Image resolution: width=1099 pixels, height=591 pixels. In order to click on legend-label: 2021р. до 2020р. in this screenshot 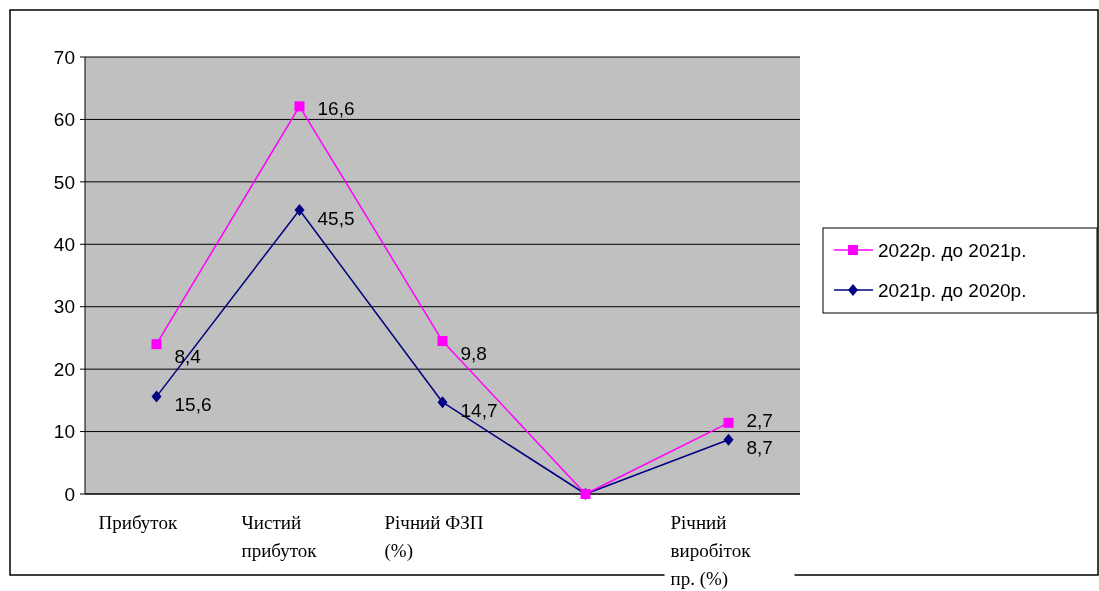, I will do `click(952, 290)`.